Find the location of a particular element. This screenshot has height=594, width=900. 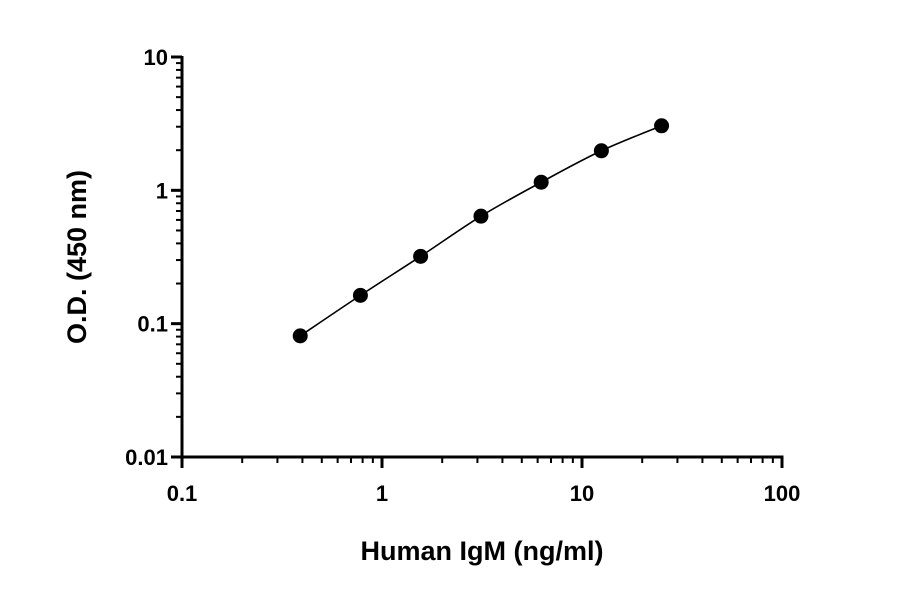

y-tick-label-0: 0.01 is located at coordinates (146, 457).